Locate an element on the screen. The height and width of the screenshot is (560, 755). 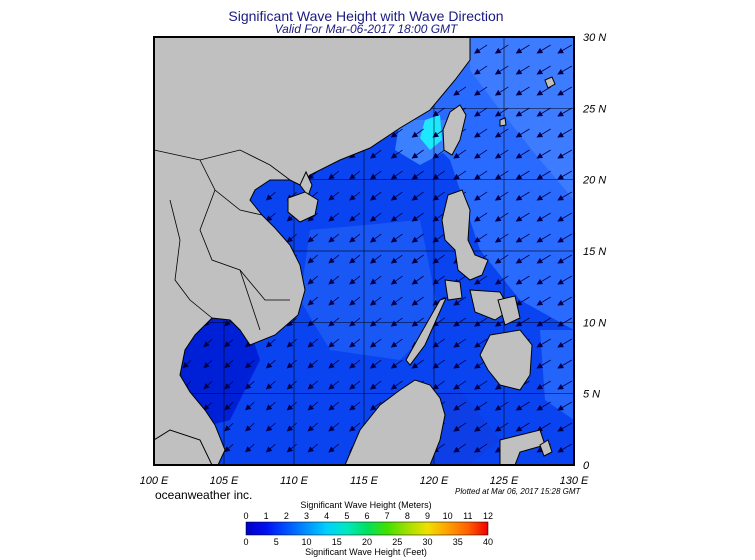
latitude-label: 30 N is located at coordinates (594, 38).